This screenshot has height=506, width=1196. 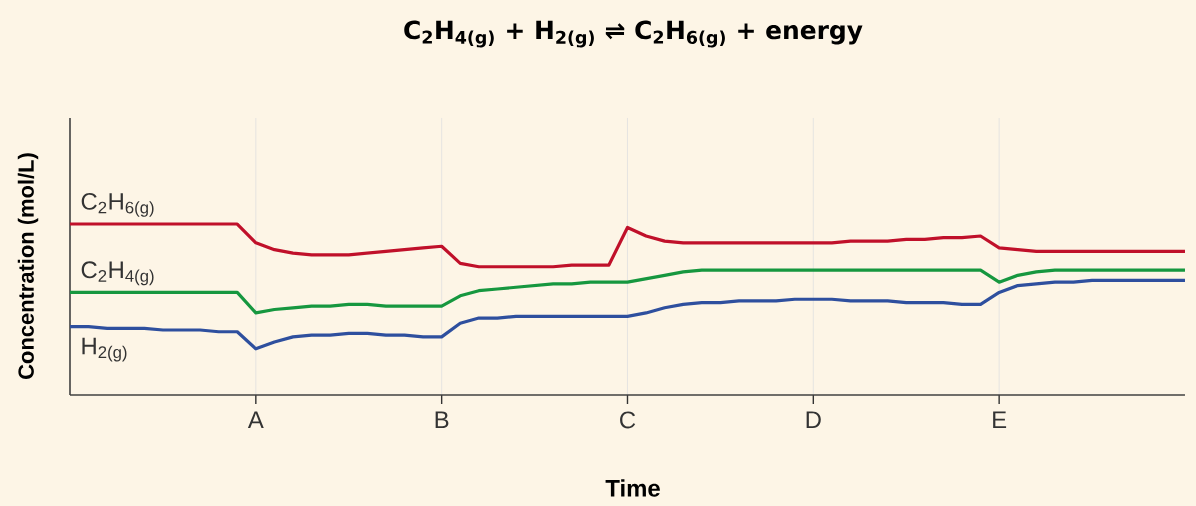 I want to click on chart-title: C$_{2}$H$_{4(g)}$ + H$_{2(g)}$ ⇌ C$_{2}$H$_{6(g)}$ + energy, so click(x=633, y=34).